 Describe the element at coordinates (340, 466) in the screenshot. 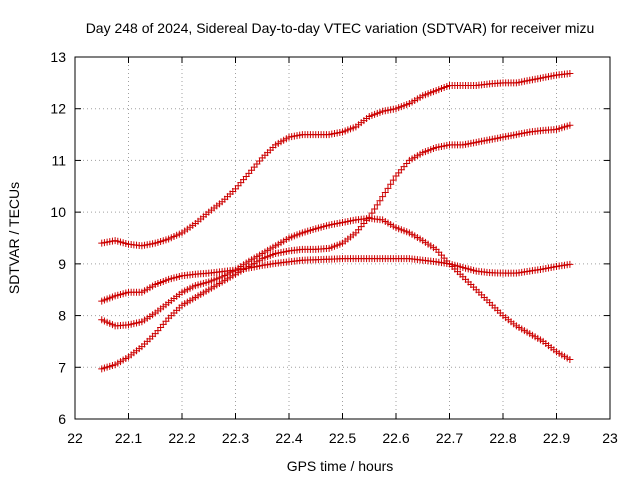

I see `x-axis-label: GPS time / hours` at that location.